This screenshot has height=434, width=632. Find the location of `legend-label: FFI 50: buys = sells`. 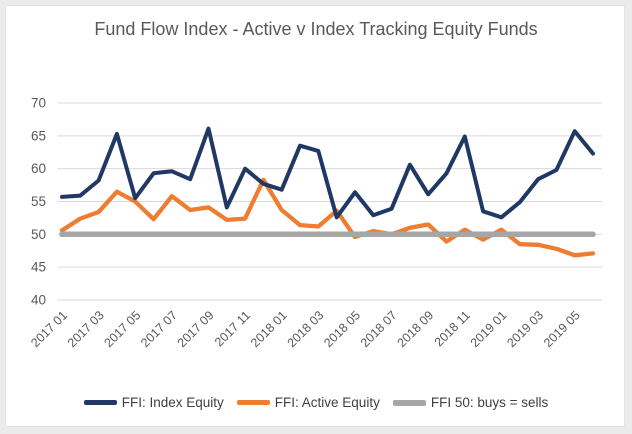

legend-label: FFI 50: buys = sells is located at coordinates (489, 402).